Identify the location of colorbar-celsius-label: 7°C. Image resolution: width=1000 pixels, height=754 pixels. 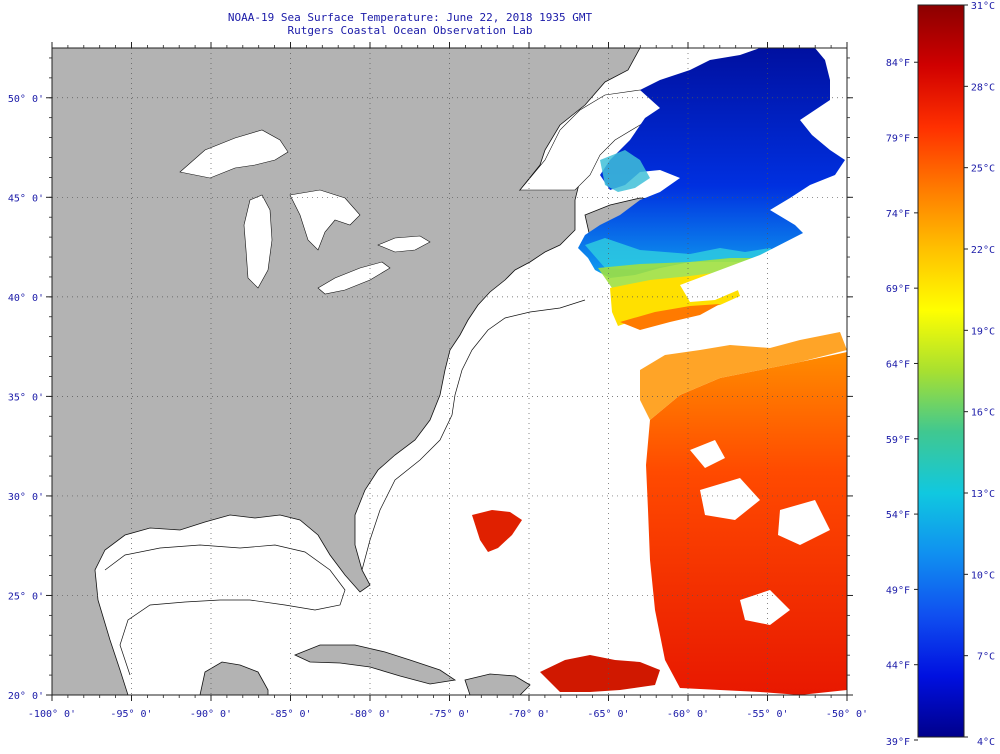
(986, 657).